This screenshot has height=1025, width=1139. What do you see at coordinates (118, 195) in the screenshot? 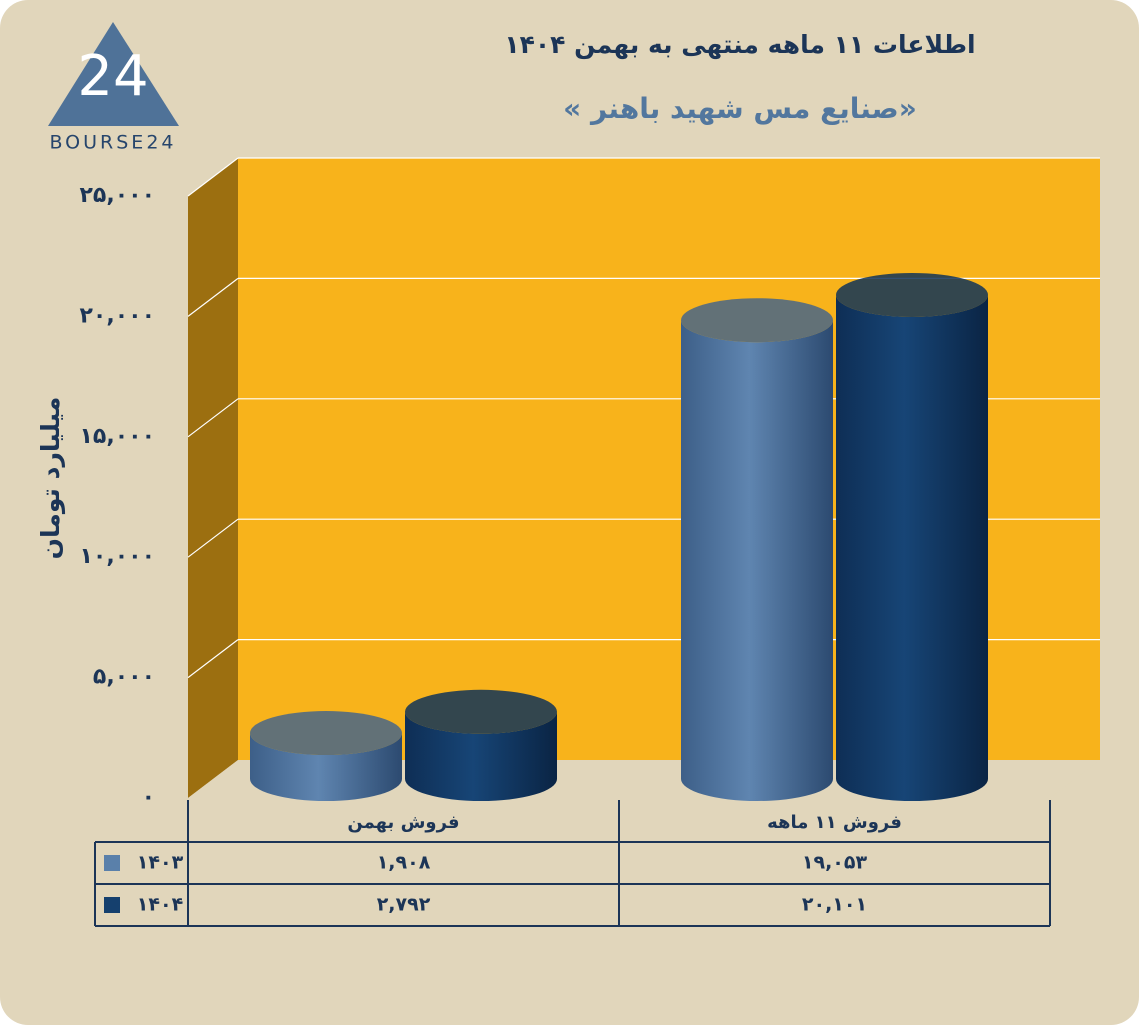
I see `y-tick-label: ۲۵,۰۰۰` at bounding box center [118, 195].